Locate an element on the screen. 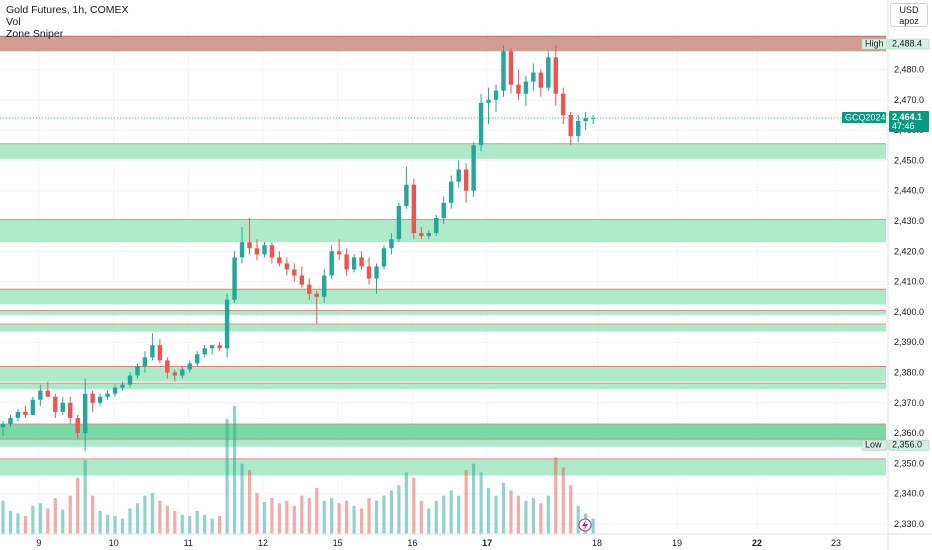 The height and width of the screenshot is (550, 932). currency-unit-box: USD apoz is located at coordinates (909, 15).